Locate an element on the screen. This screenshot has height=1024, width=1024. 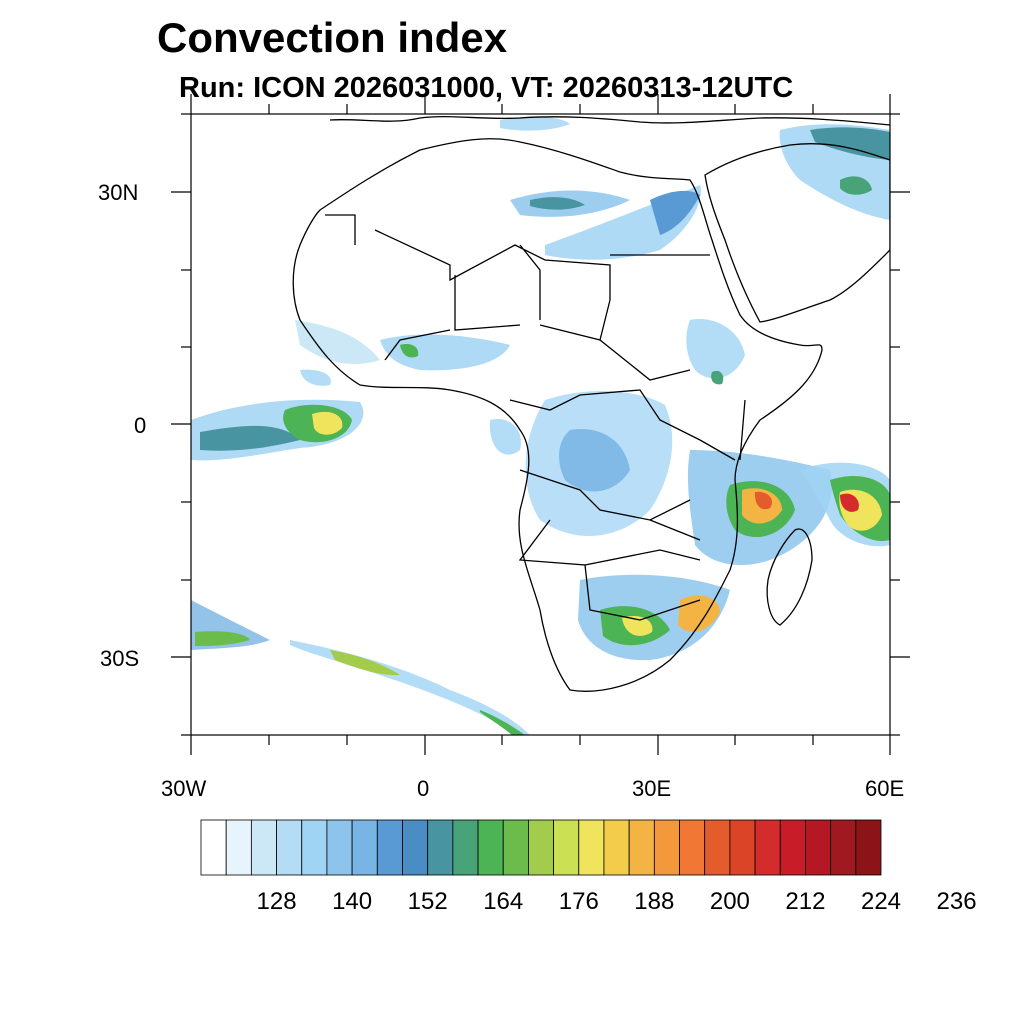
europe-coastline is located at coordinates (609, 120).